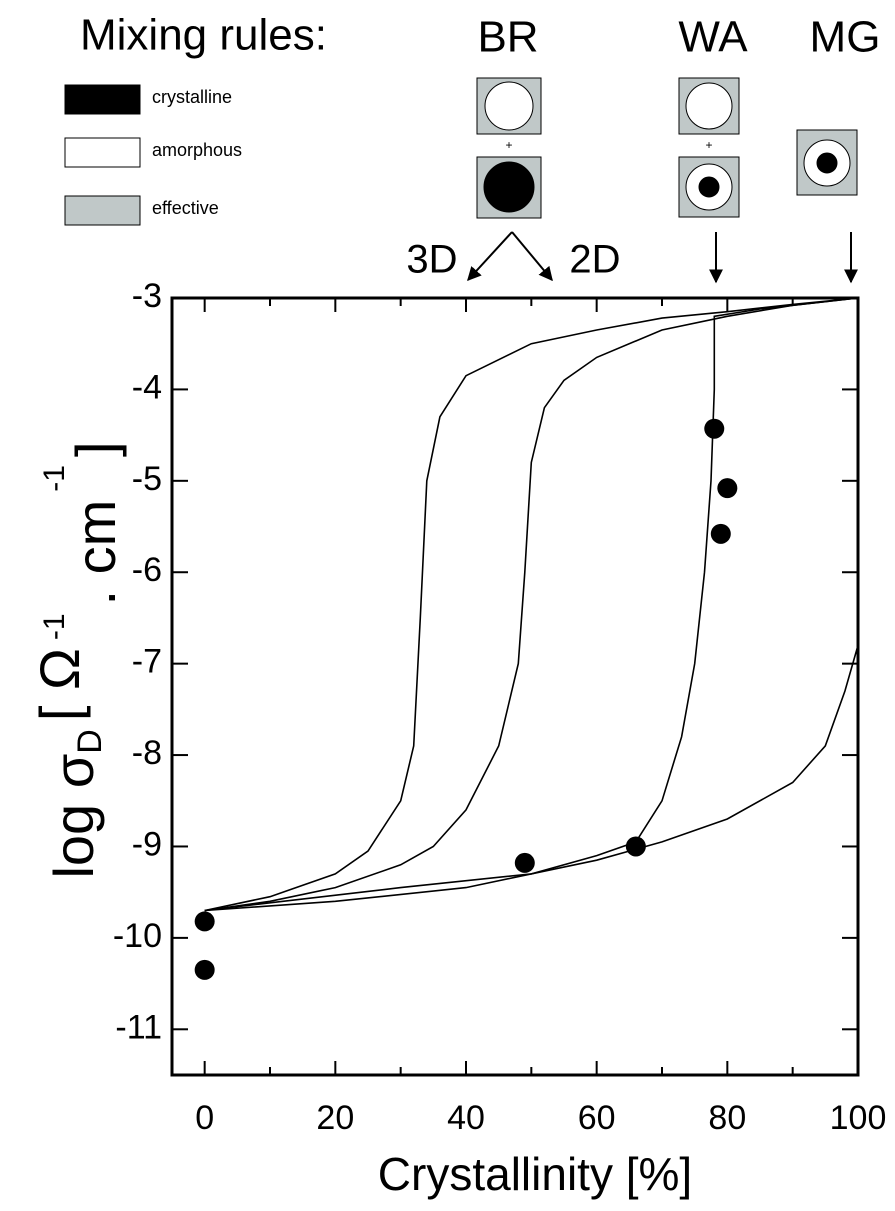 This screenshot has height=1211, width=895. I want to click on y-axis-label-part: ], so click(95, 449).